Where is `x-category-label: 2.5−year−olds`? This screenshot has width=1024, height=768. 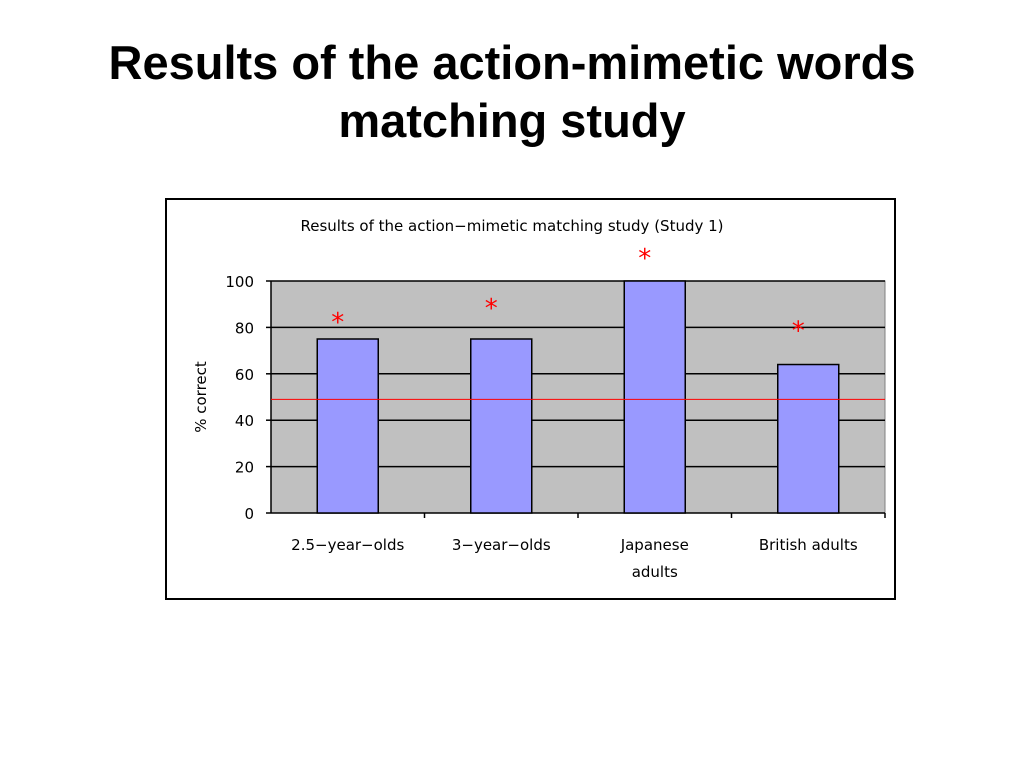 x-category-label: 2.5−year−olds is located at coordinates (347, 545).